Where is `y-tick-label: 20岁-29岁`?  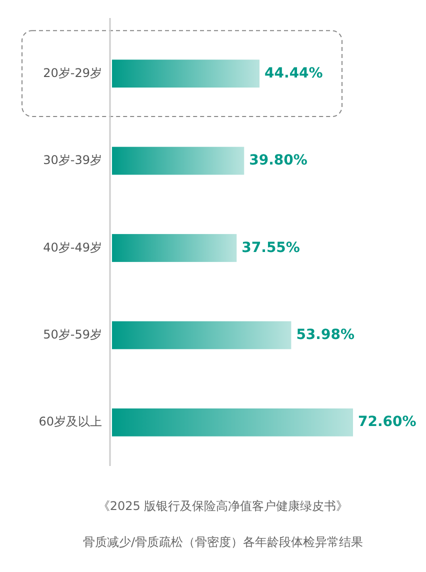 y-tick-label: 20岁-29岁 is located at coordinates (72, 73).